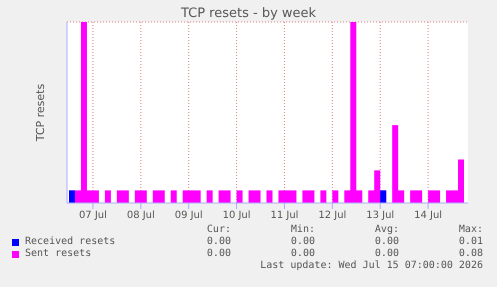 The height and width of the screenshot is (287, 497). What do you see at coordinates (470, 242) in the screenshot?
I see `text: 0.01` at bounding box center [470, 242].